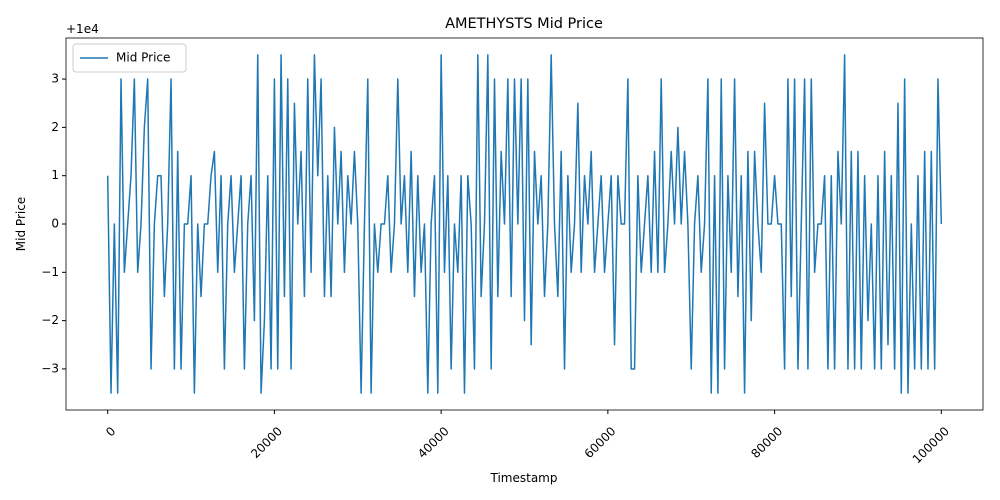 The width and height of the screenshot is (1000, 500). What do you see at coordinates (524, 24) in the screenshot?
I see `chart-title: AMETHYSTS Mid Price` at bounding box center [524, 24].